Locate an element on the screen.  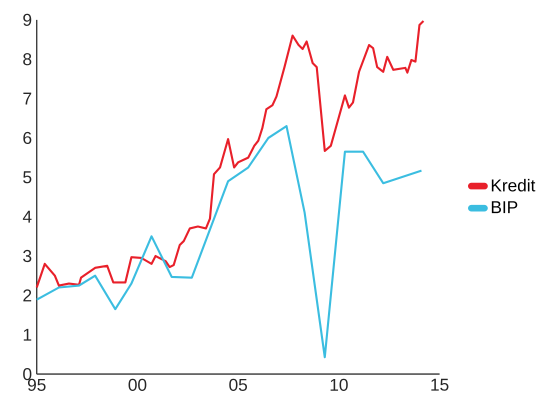
legend-label: BIP is located at coordinates (505, 207).